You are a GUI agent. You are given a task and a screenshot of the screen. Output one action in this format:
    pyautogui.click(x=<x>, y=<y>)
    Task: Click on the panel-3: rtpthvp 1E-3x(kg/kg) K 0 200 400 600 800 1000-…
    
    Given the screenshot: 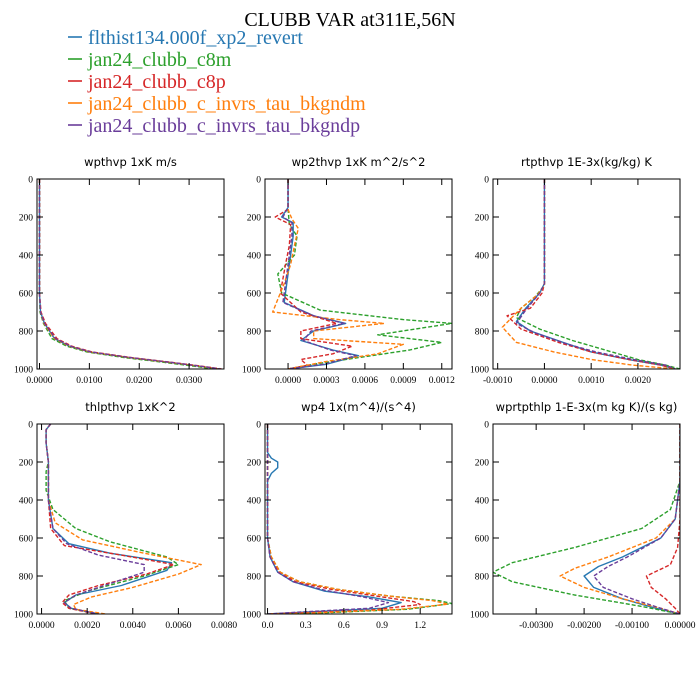 What is the action you would take?
    pyautogui.click(x=575, y=270)
    